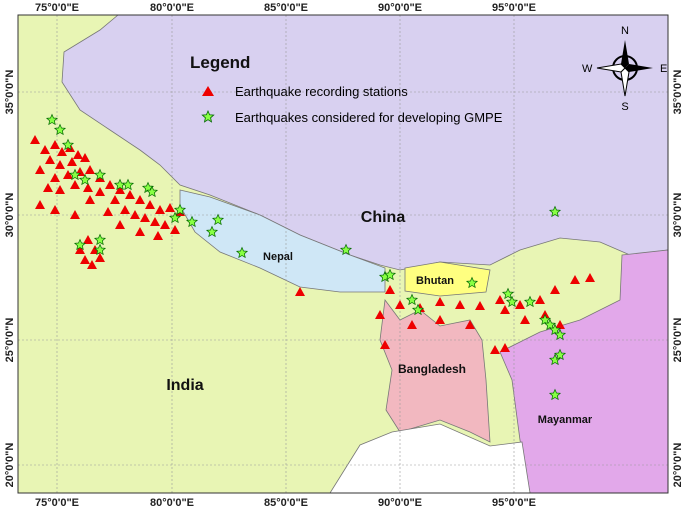  What do you see at coordinates (321, 91) in the screenshot?
I see `legend-item: Earthquake recording stations` at bounding box center [321, 91].